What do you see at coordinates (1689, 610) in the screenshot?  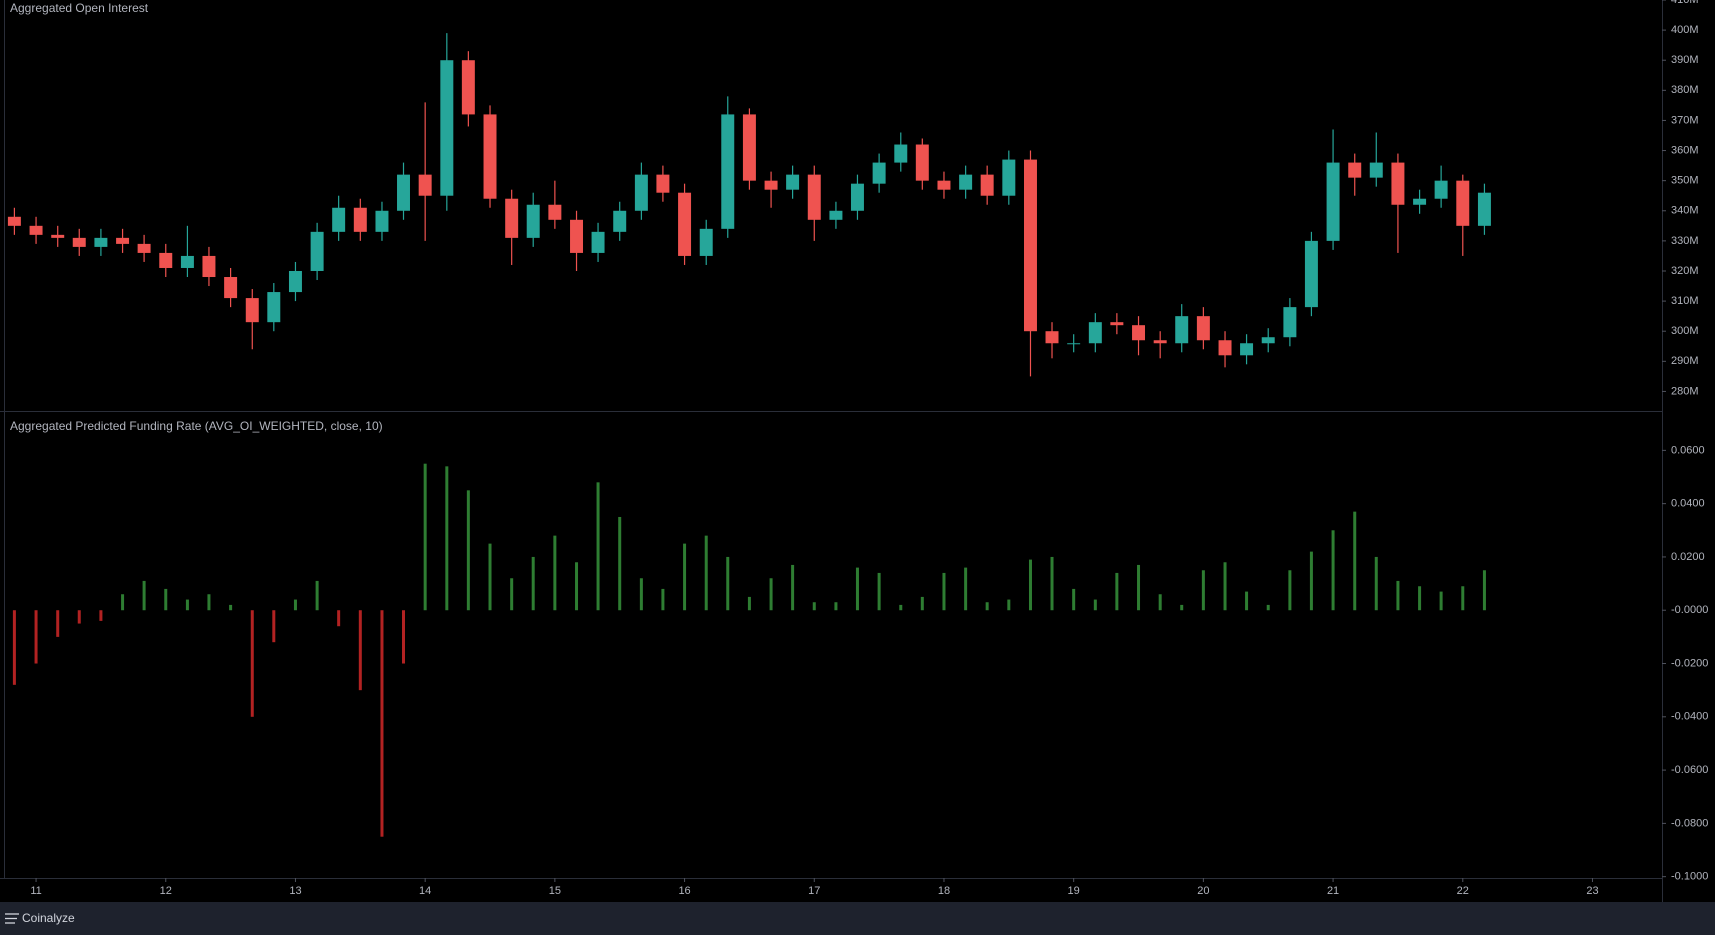 I see `y-tick-label: -0.0000` at bounding box center [1689, 610].